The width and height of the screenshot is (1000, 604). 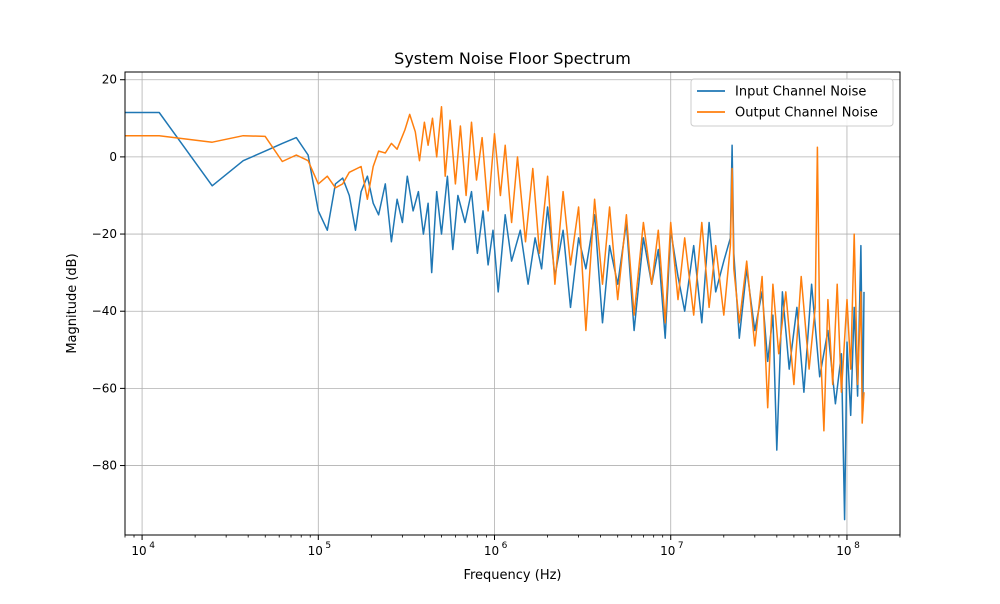 What do you see at coordinates (512, 58) in the screenshot?
I see `chart-title: System Noise Floor Spectrum` at bounding box center [512, 58].